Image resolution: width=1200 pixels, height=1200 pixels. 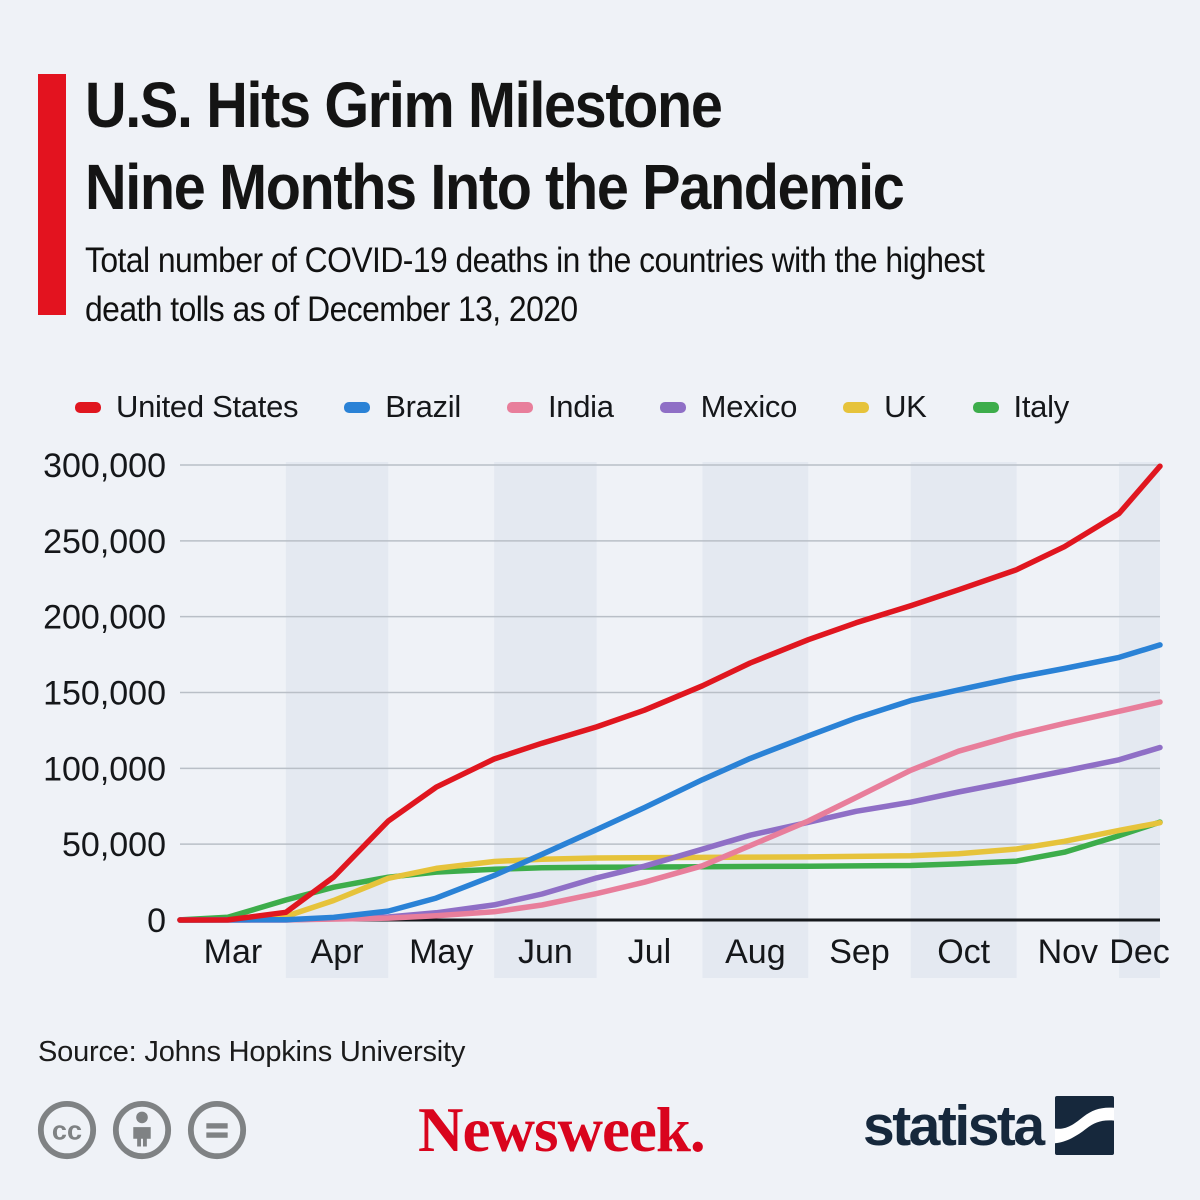 I want to click on y-tick-label: 300,000, so click(x=104, y=466).